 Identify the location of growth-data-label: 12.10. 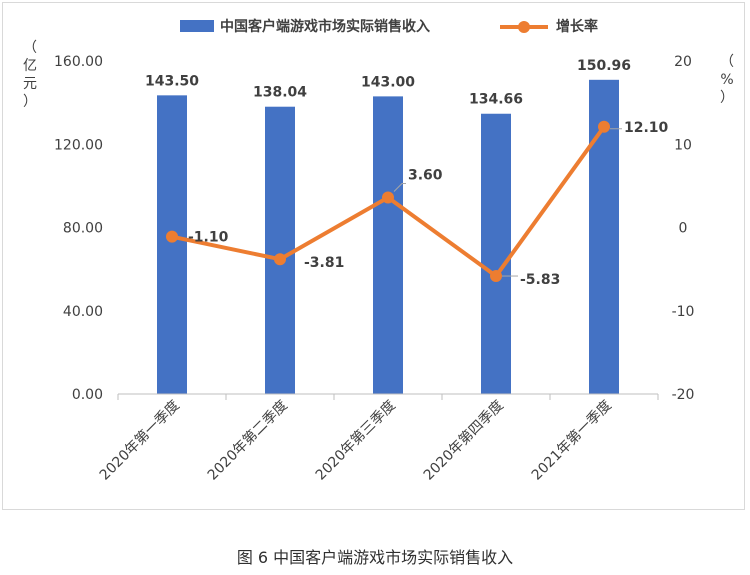
(646, 128).